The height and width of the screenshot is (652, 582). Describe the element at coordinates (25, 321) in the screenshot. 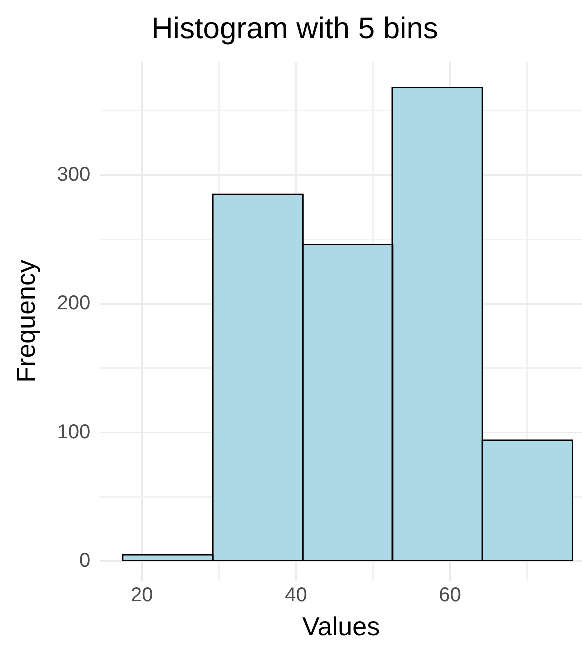

I see `y-axis-title: Frequency` at that location.